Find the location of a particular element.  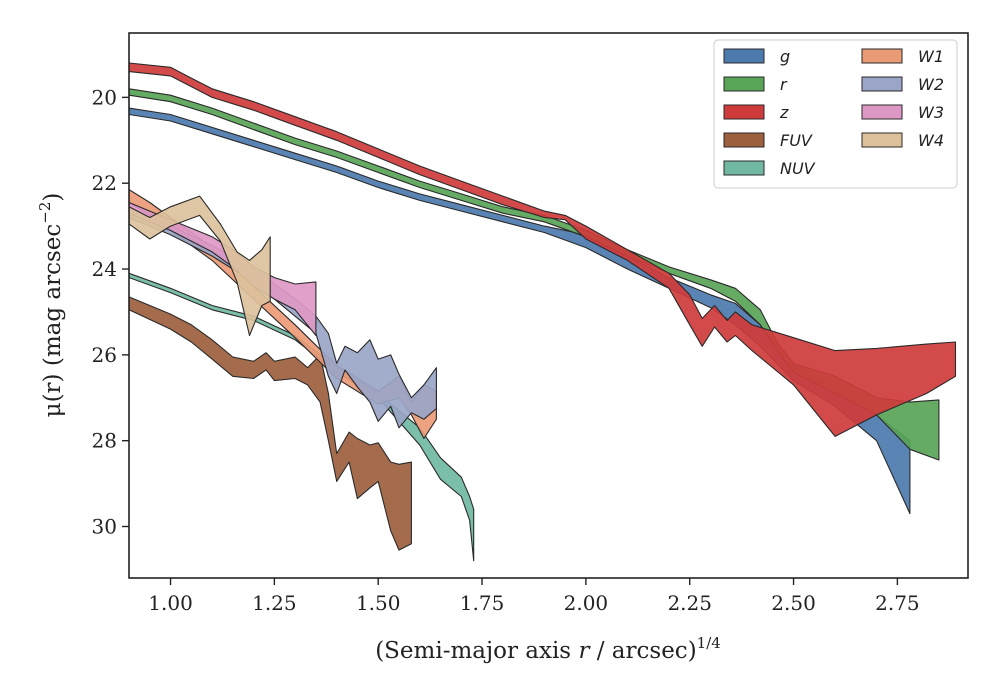

y-axis-label-sup: −2 is located at coordinates (45, 213).